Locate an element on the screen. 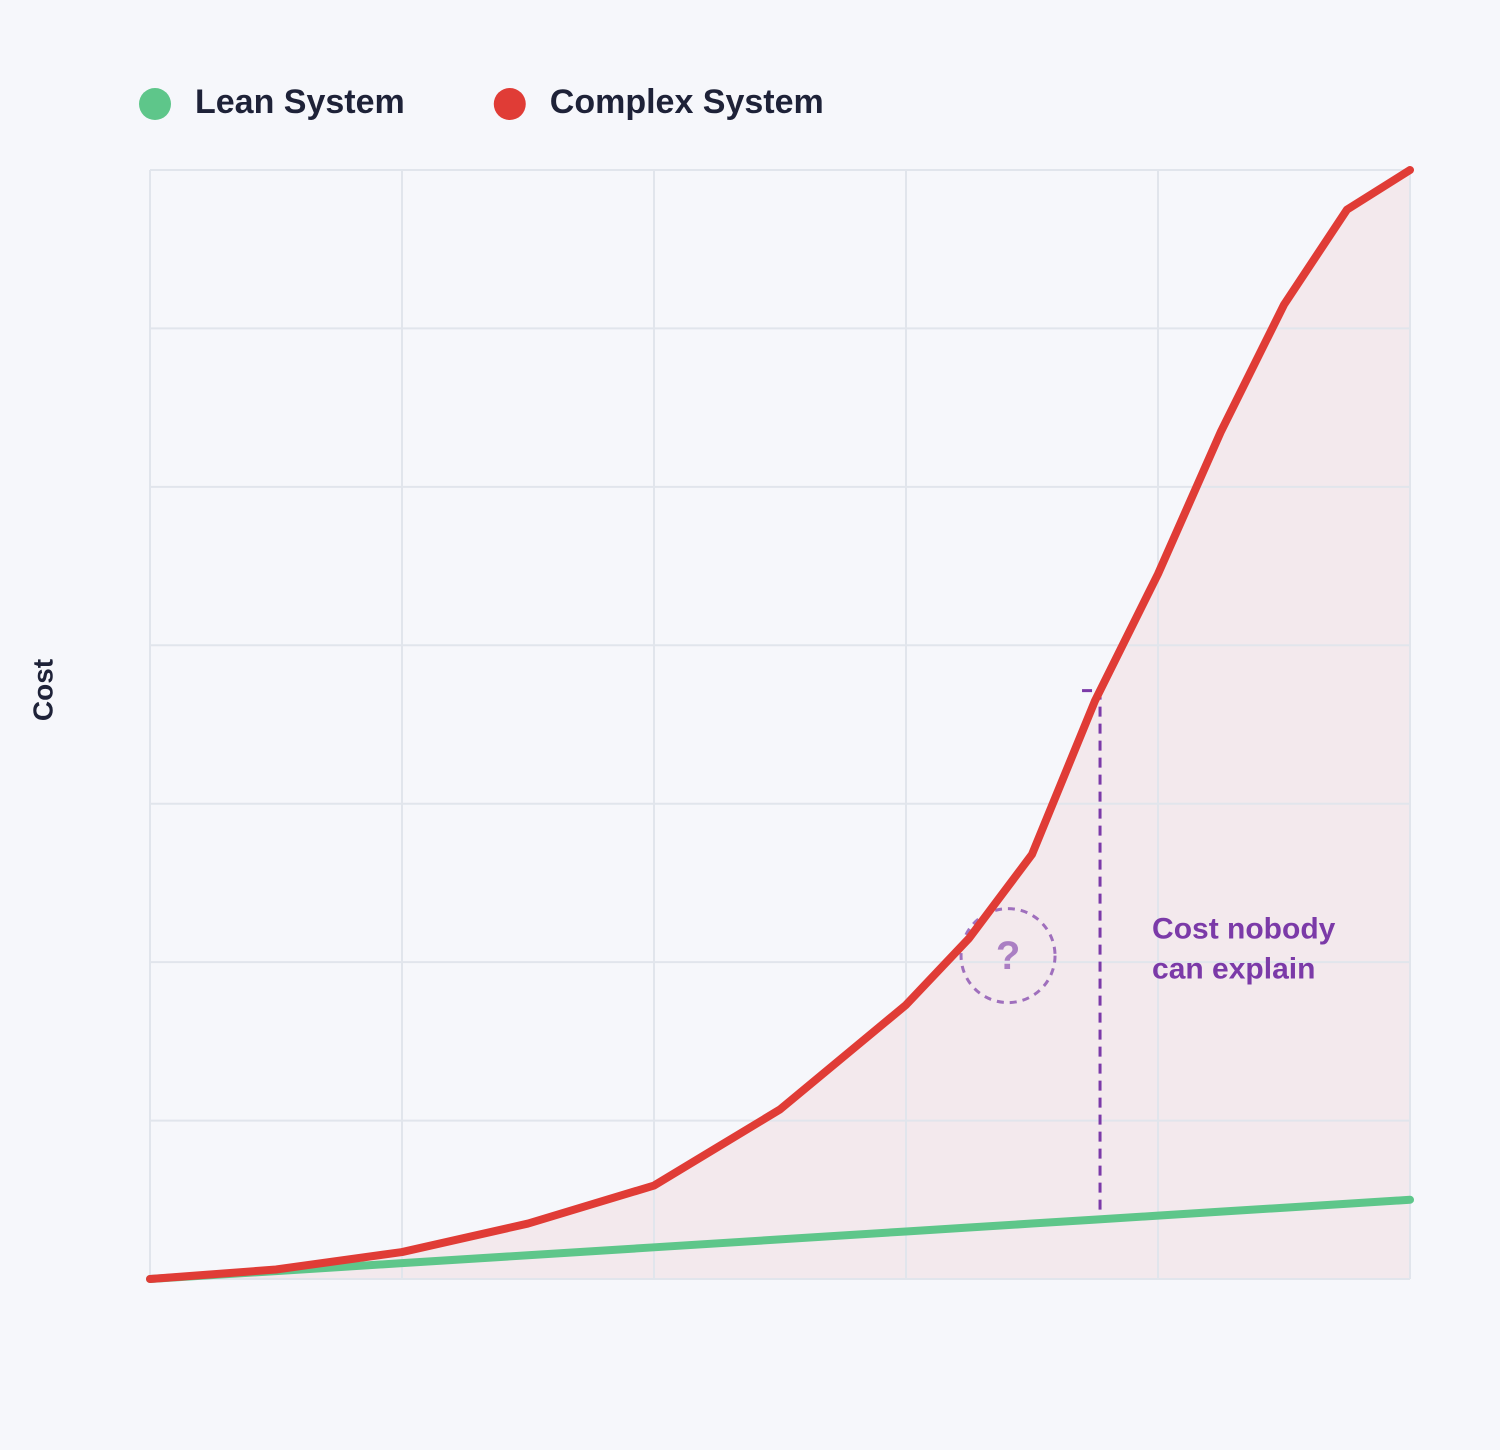 The height and width of the screenshot is (1450, 1500). question-circle is located at coordinates (1008, 956).